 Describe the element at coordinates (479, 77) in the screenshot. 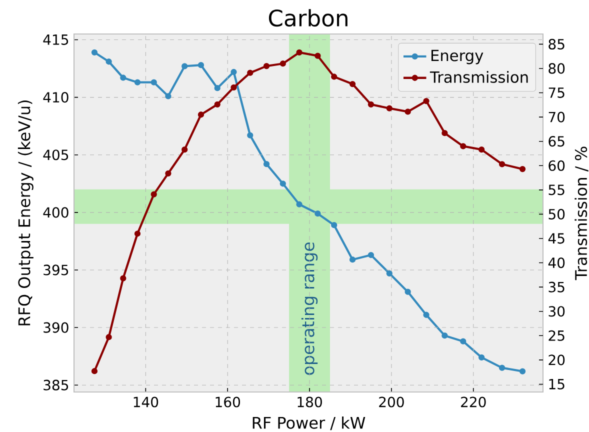

I see `legend-label: Transmission` at that location.